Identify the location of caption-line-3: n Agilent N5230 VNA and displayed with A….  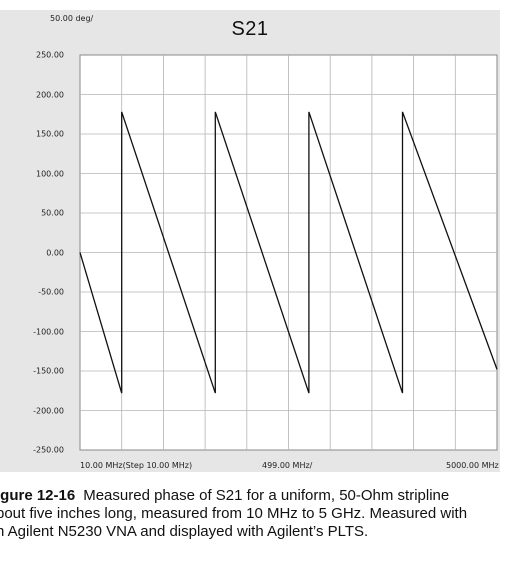
(184, 531).